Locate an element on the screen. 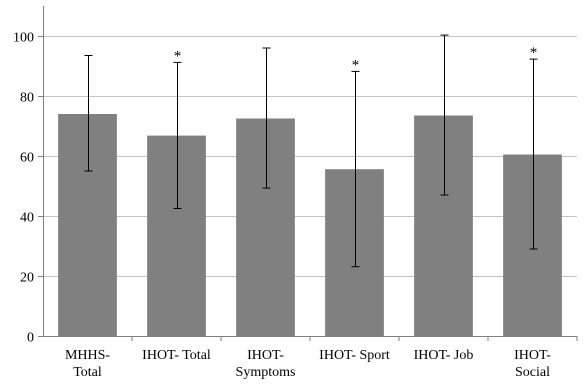 The image size is (586, 389). x-tick-label: MHHS- is located at coordinates (87, 355).